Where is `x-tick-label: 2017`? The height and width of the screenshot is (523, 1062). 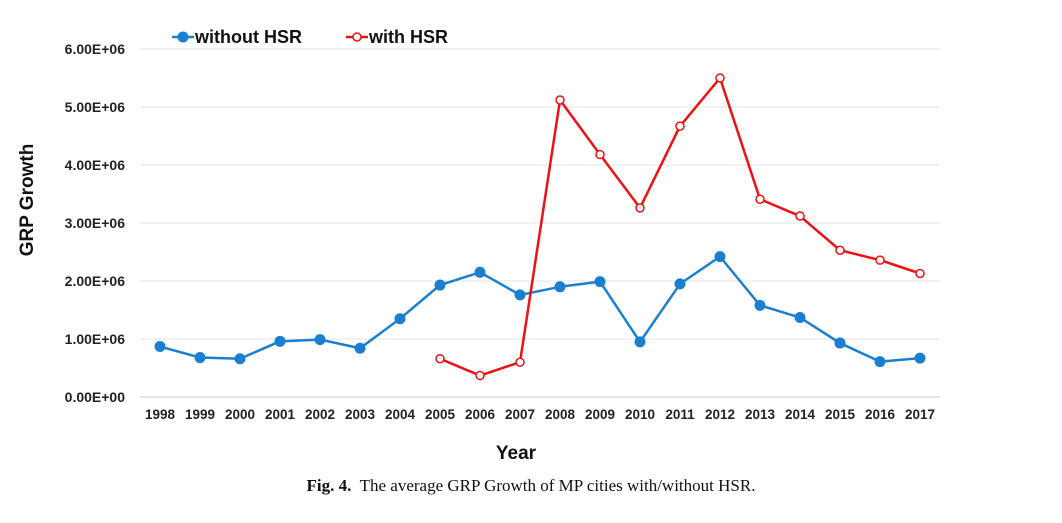
x-tick-label: 2017 is located at coordinates (920, 414).